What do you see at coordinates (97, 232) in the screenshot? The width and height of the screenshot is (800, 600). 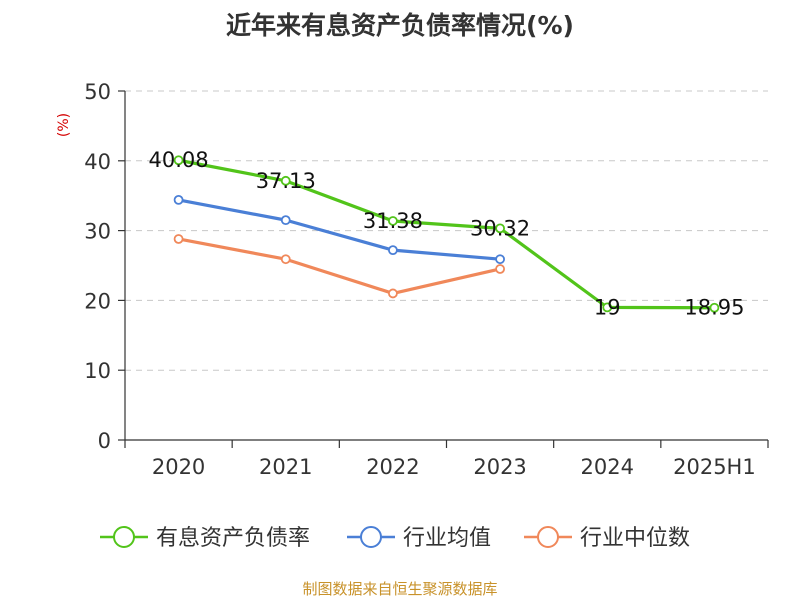 I see `y-tick-label: 30` at bounding box center [97, 232].